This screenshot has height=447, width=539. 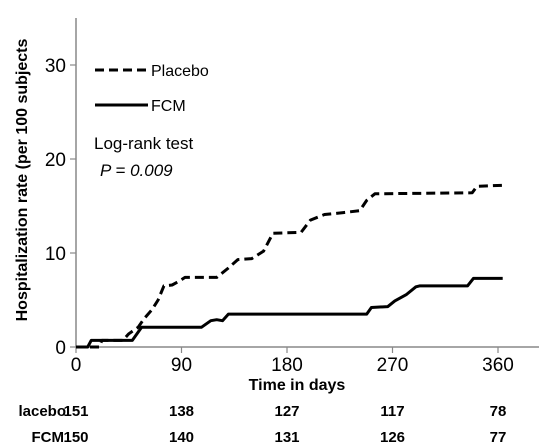 What do you see at coordinates (181, 365) in the screenshot?
I see `x-tick-label: 90` at bounding box center [181, 365].